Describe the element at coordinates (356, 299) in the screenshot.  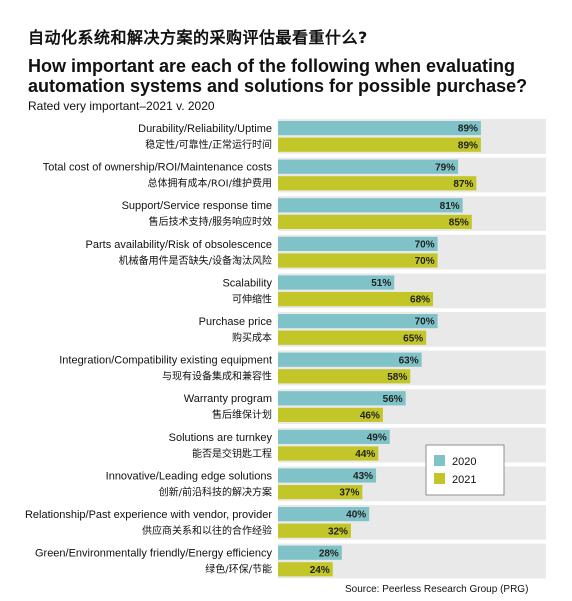
I see `bar-2021-scalability` at that location.